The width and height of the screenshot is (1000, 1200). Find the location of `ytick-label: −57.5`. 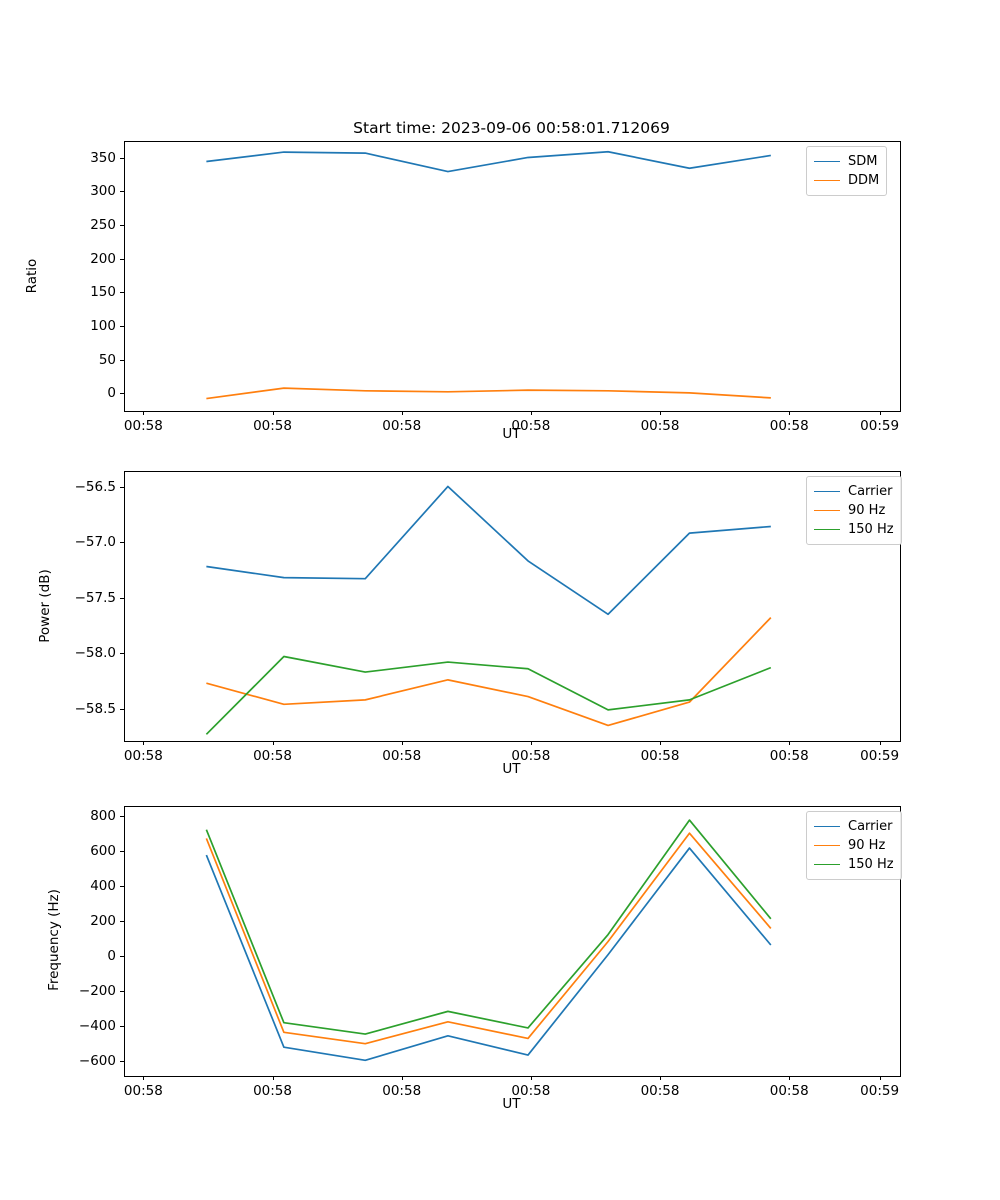

ytick-label: −57.5 is located at coordinates (95, 597).